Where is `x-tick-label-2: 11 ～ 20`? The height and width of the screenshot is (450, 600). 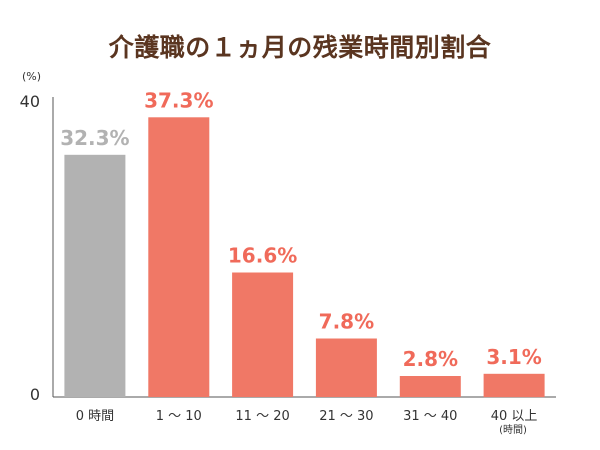 x-tick-label-2: 11 ～ 20 is located at coordinates (262, 416).